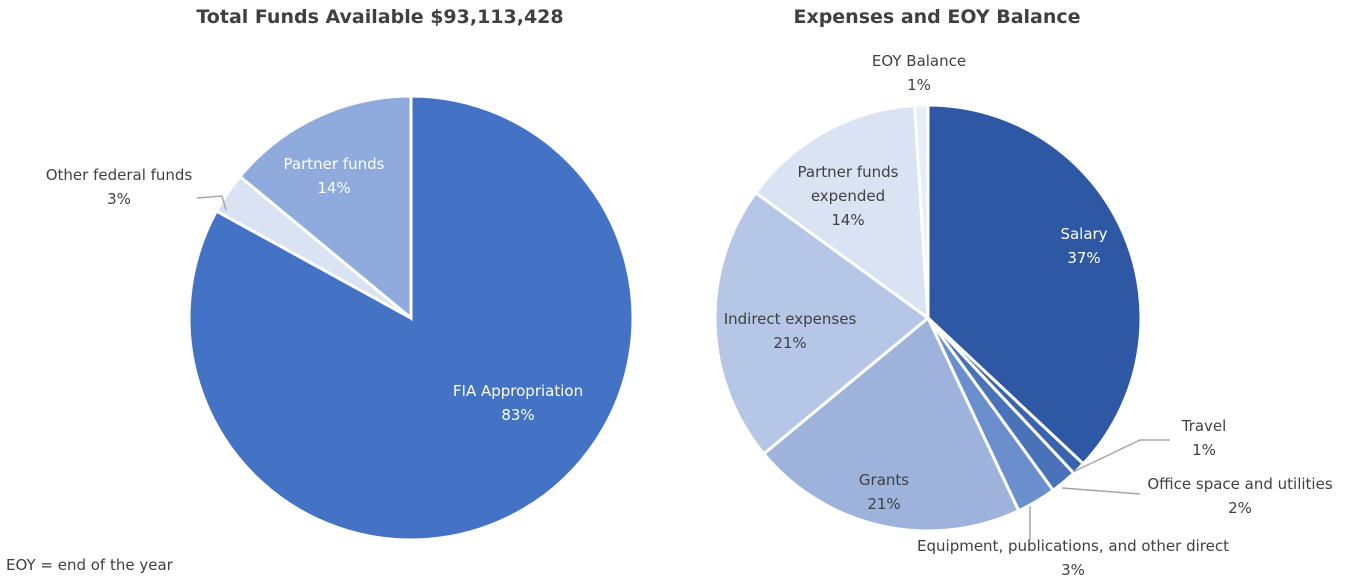 The height and width of the screenshot is (579, 1351). I want to click on category-label: Grants, so click(884, 480).